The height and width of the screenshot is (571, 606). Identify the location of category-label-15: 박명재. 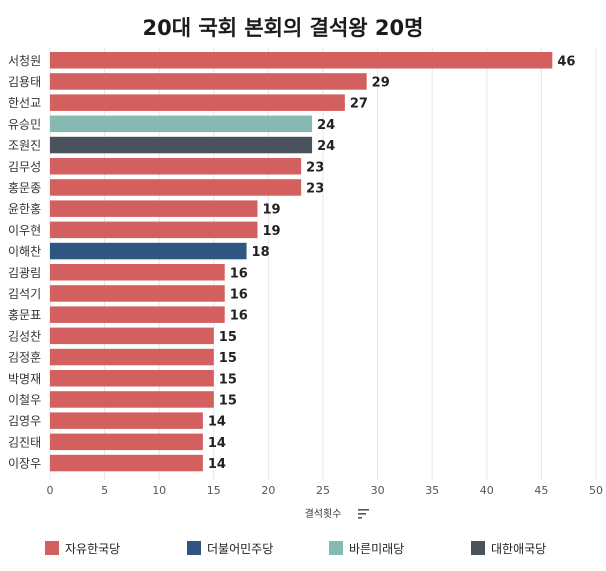
(24, 379).